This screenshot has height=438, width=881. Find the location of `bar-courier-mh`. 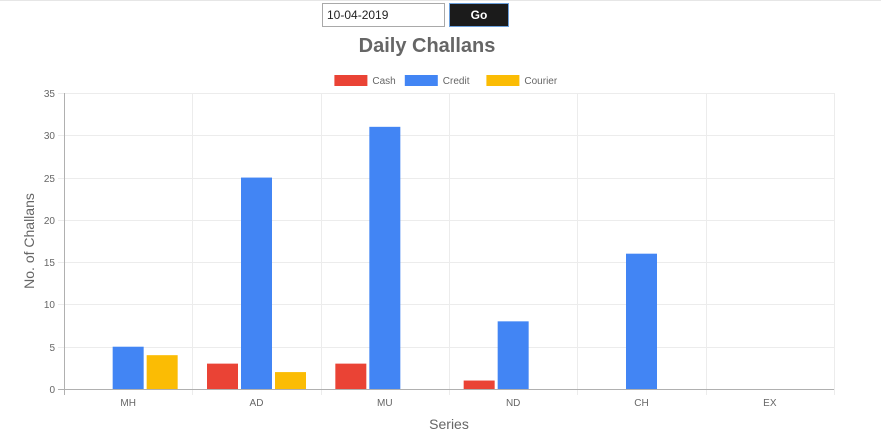

bar-courier-mh is located at coordinates (162, 372).